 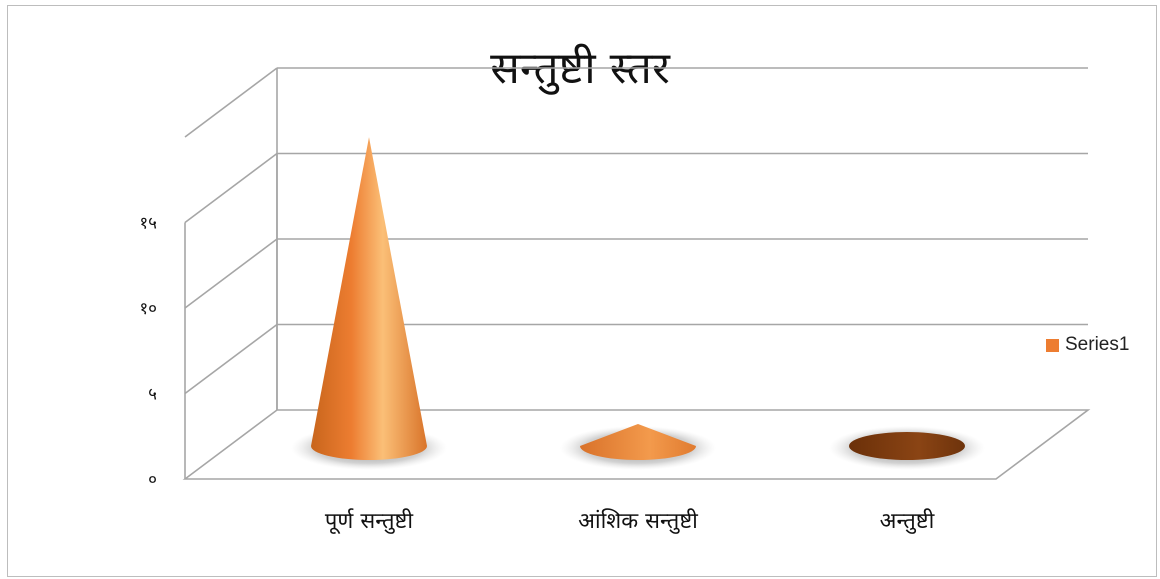 What do you see at coordinates (907, 521) in the screenshot?
I see `x-category-label: अन्तुष्टी` at bounding box center [907, 521].